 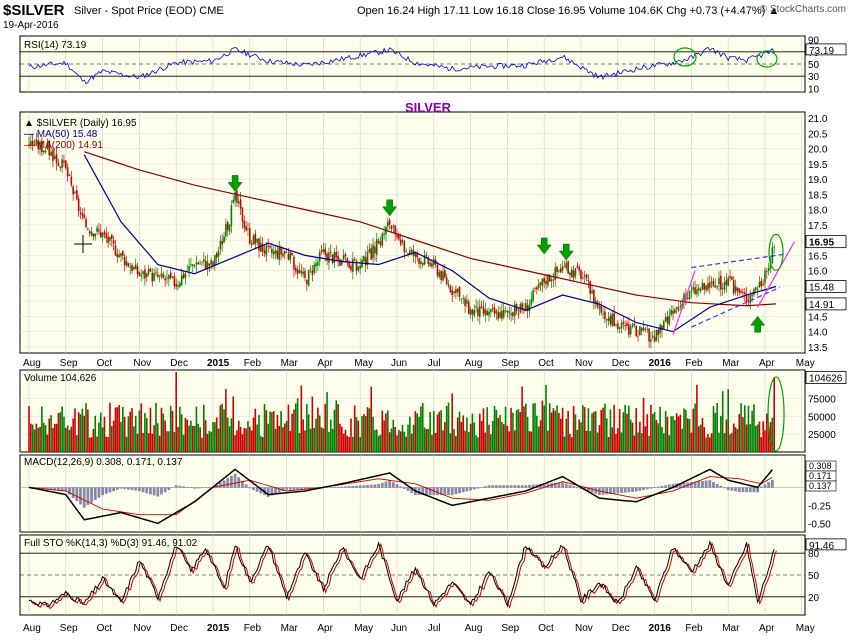 I want to click on x-axis-label: May, so click(x=363, y=363).